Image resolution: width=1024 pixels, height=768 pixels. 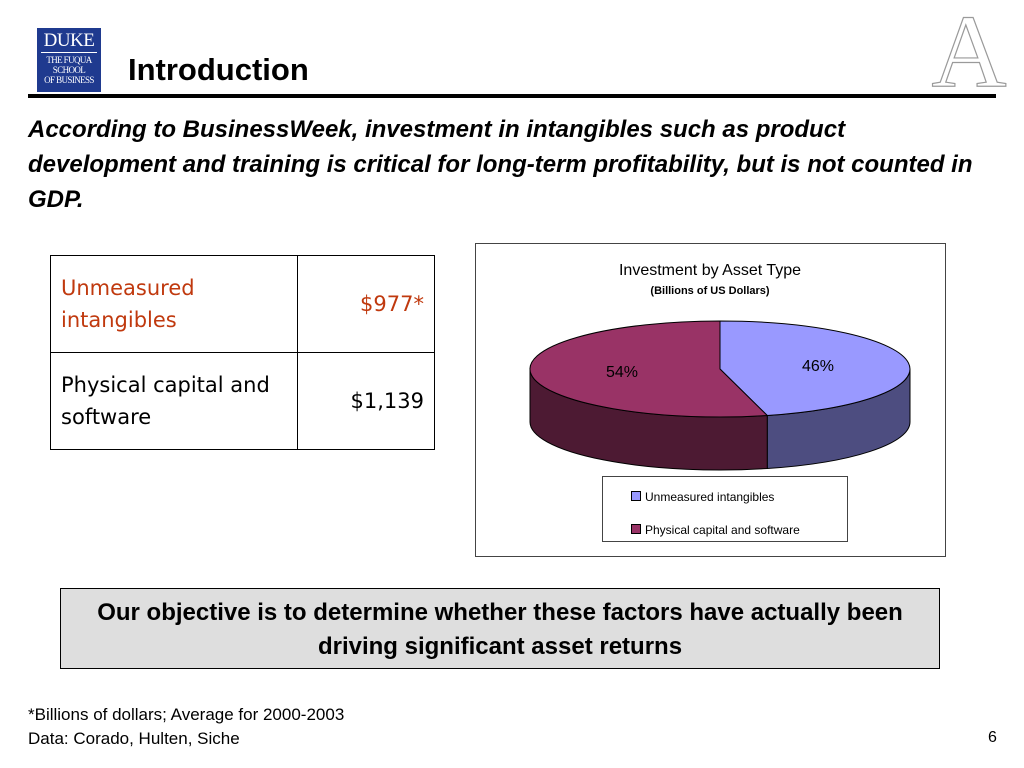 I want to click on table-cell-label: Physical capital and software, so click(x=174, y=401).